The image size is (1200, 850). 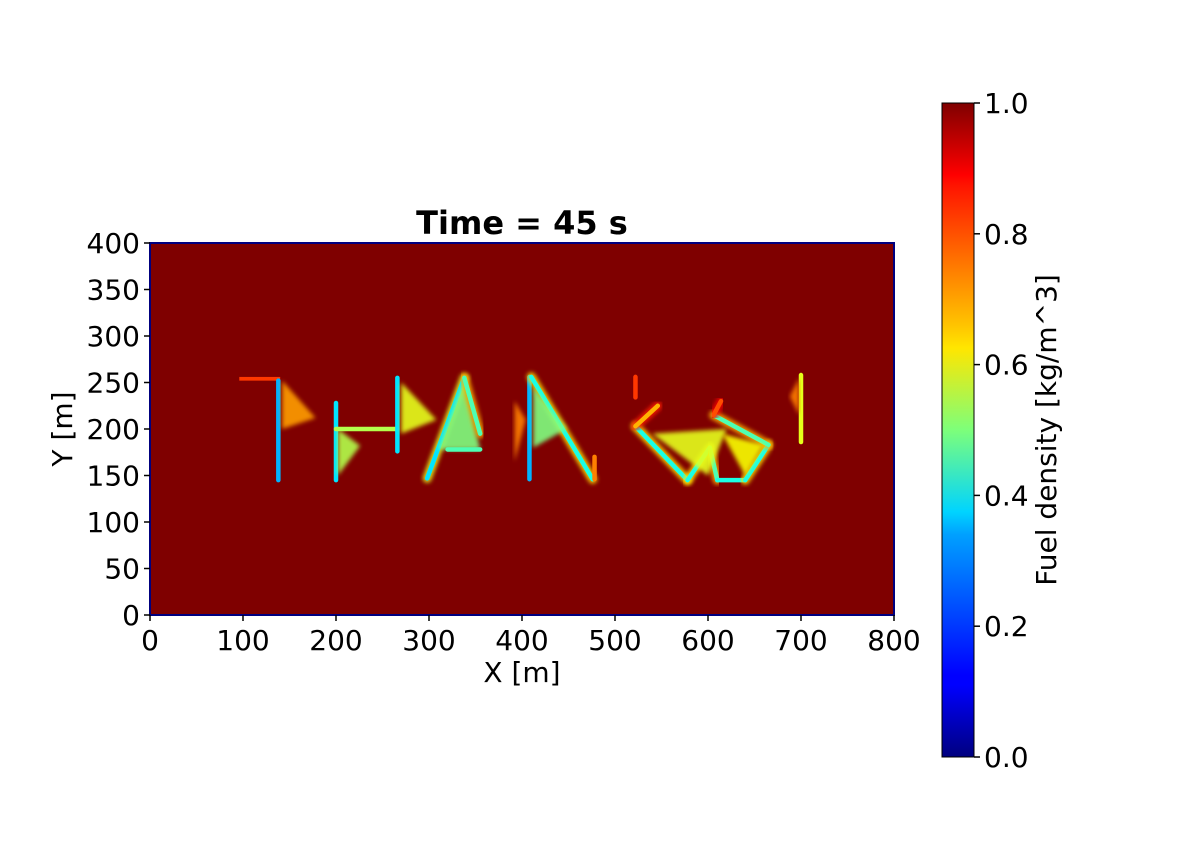 What do you see at coordinates (113, 429) in the screenshot?
I see `y-tick-label: 200` at bounding box center [113, 429].